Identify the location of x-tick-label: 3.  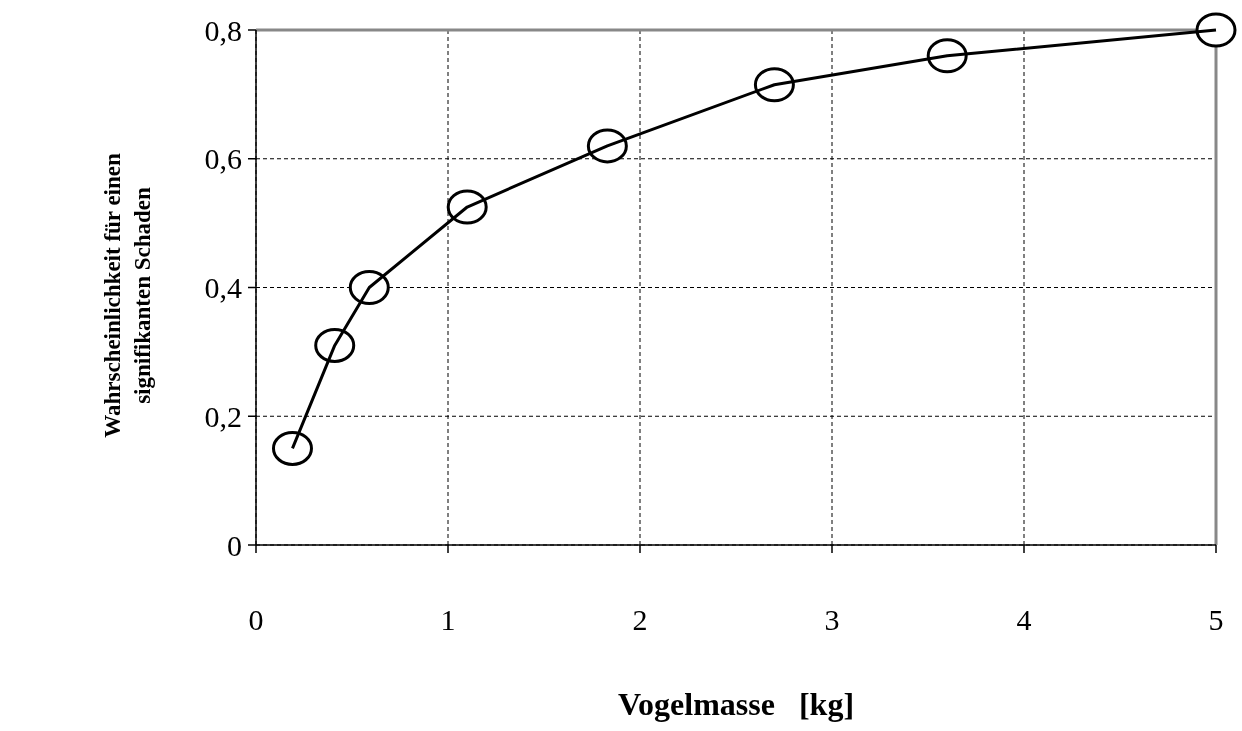
(832, 619).